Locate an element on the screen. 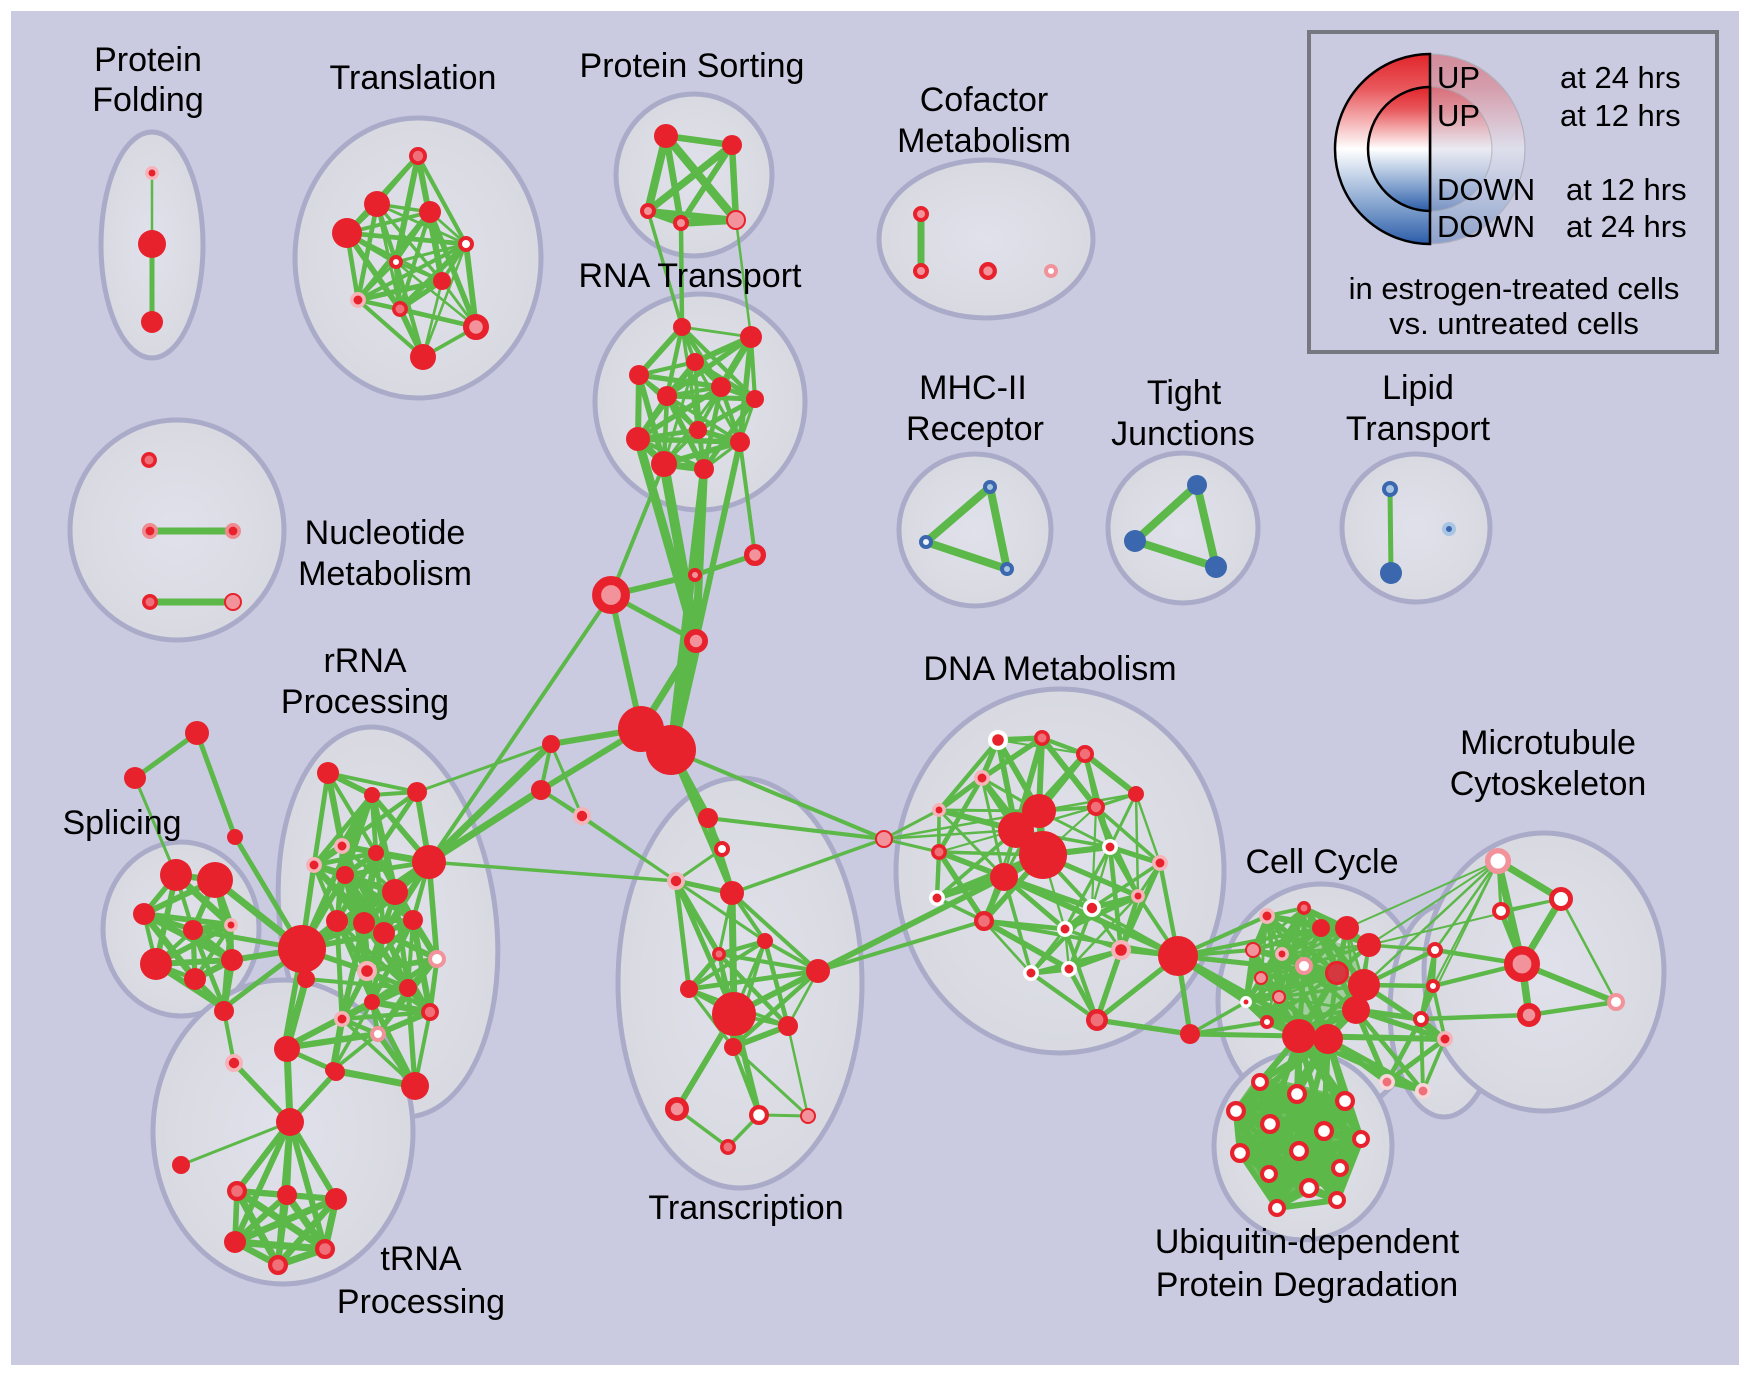 The height and width of the screenshot is (1381, 1750). svg-text: Folding is located at coordinates (148, 100).